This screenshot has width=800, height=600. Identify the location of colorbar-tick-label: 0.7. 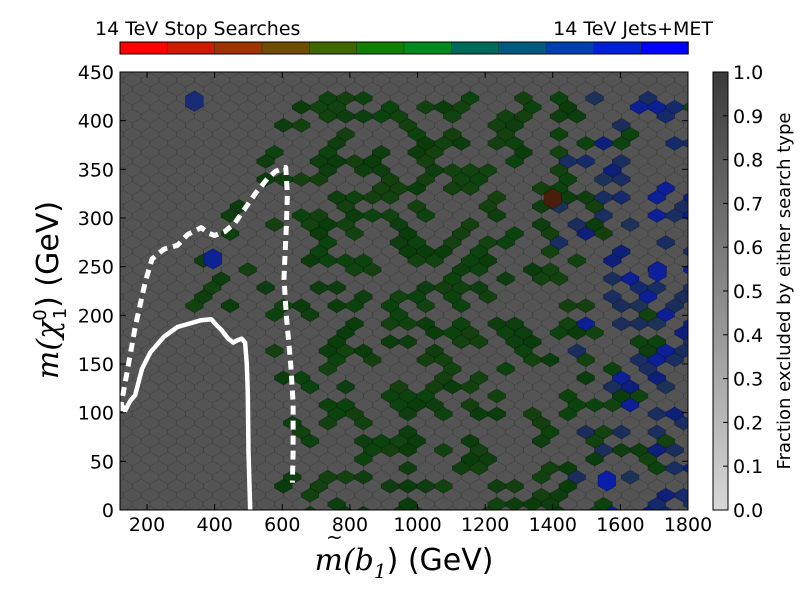
(748, 204).